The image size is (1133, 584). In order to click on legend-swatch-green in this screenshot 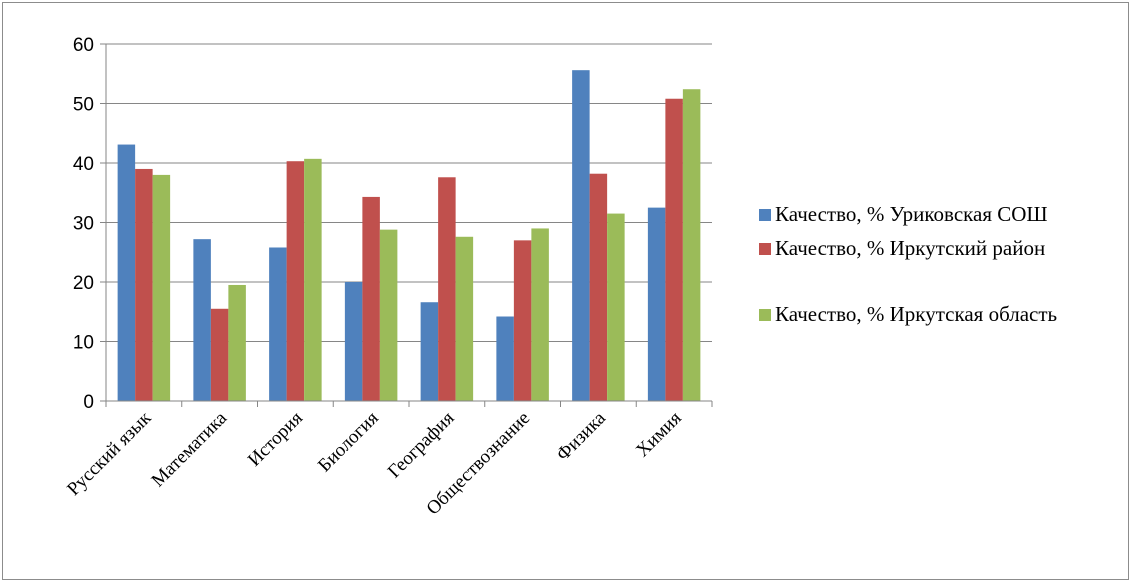, I will do `click(765, 315)`.